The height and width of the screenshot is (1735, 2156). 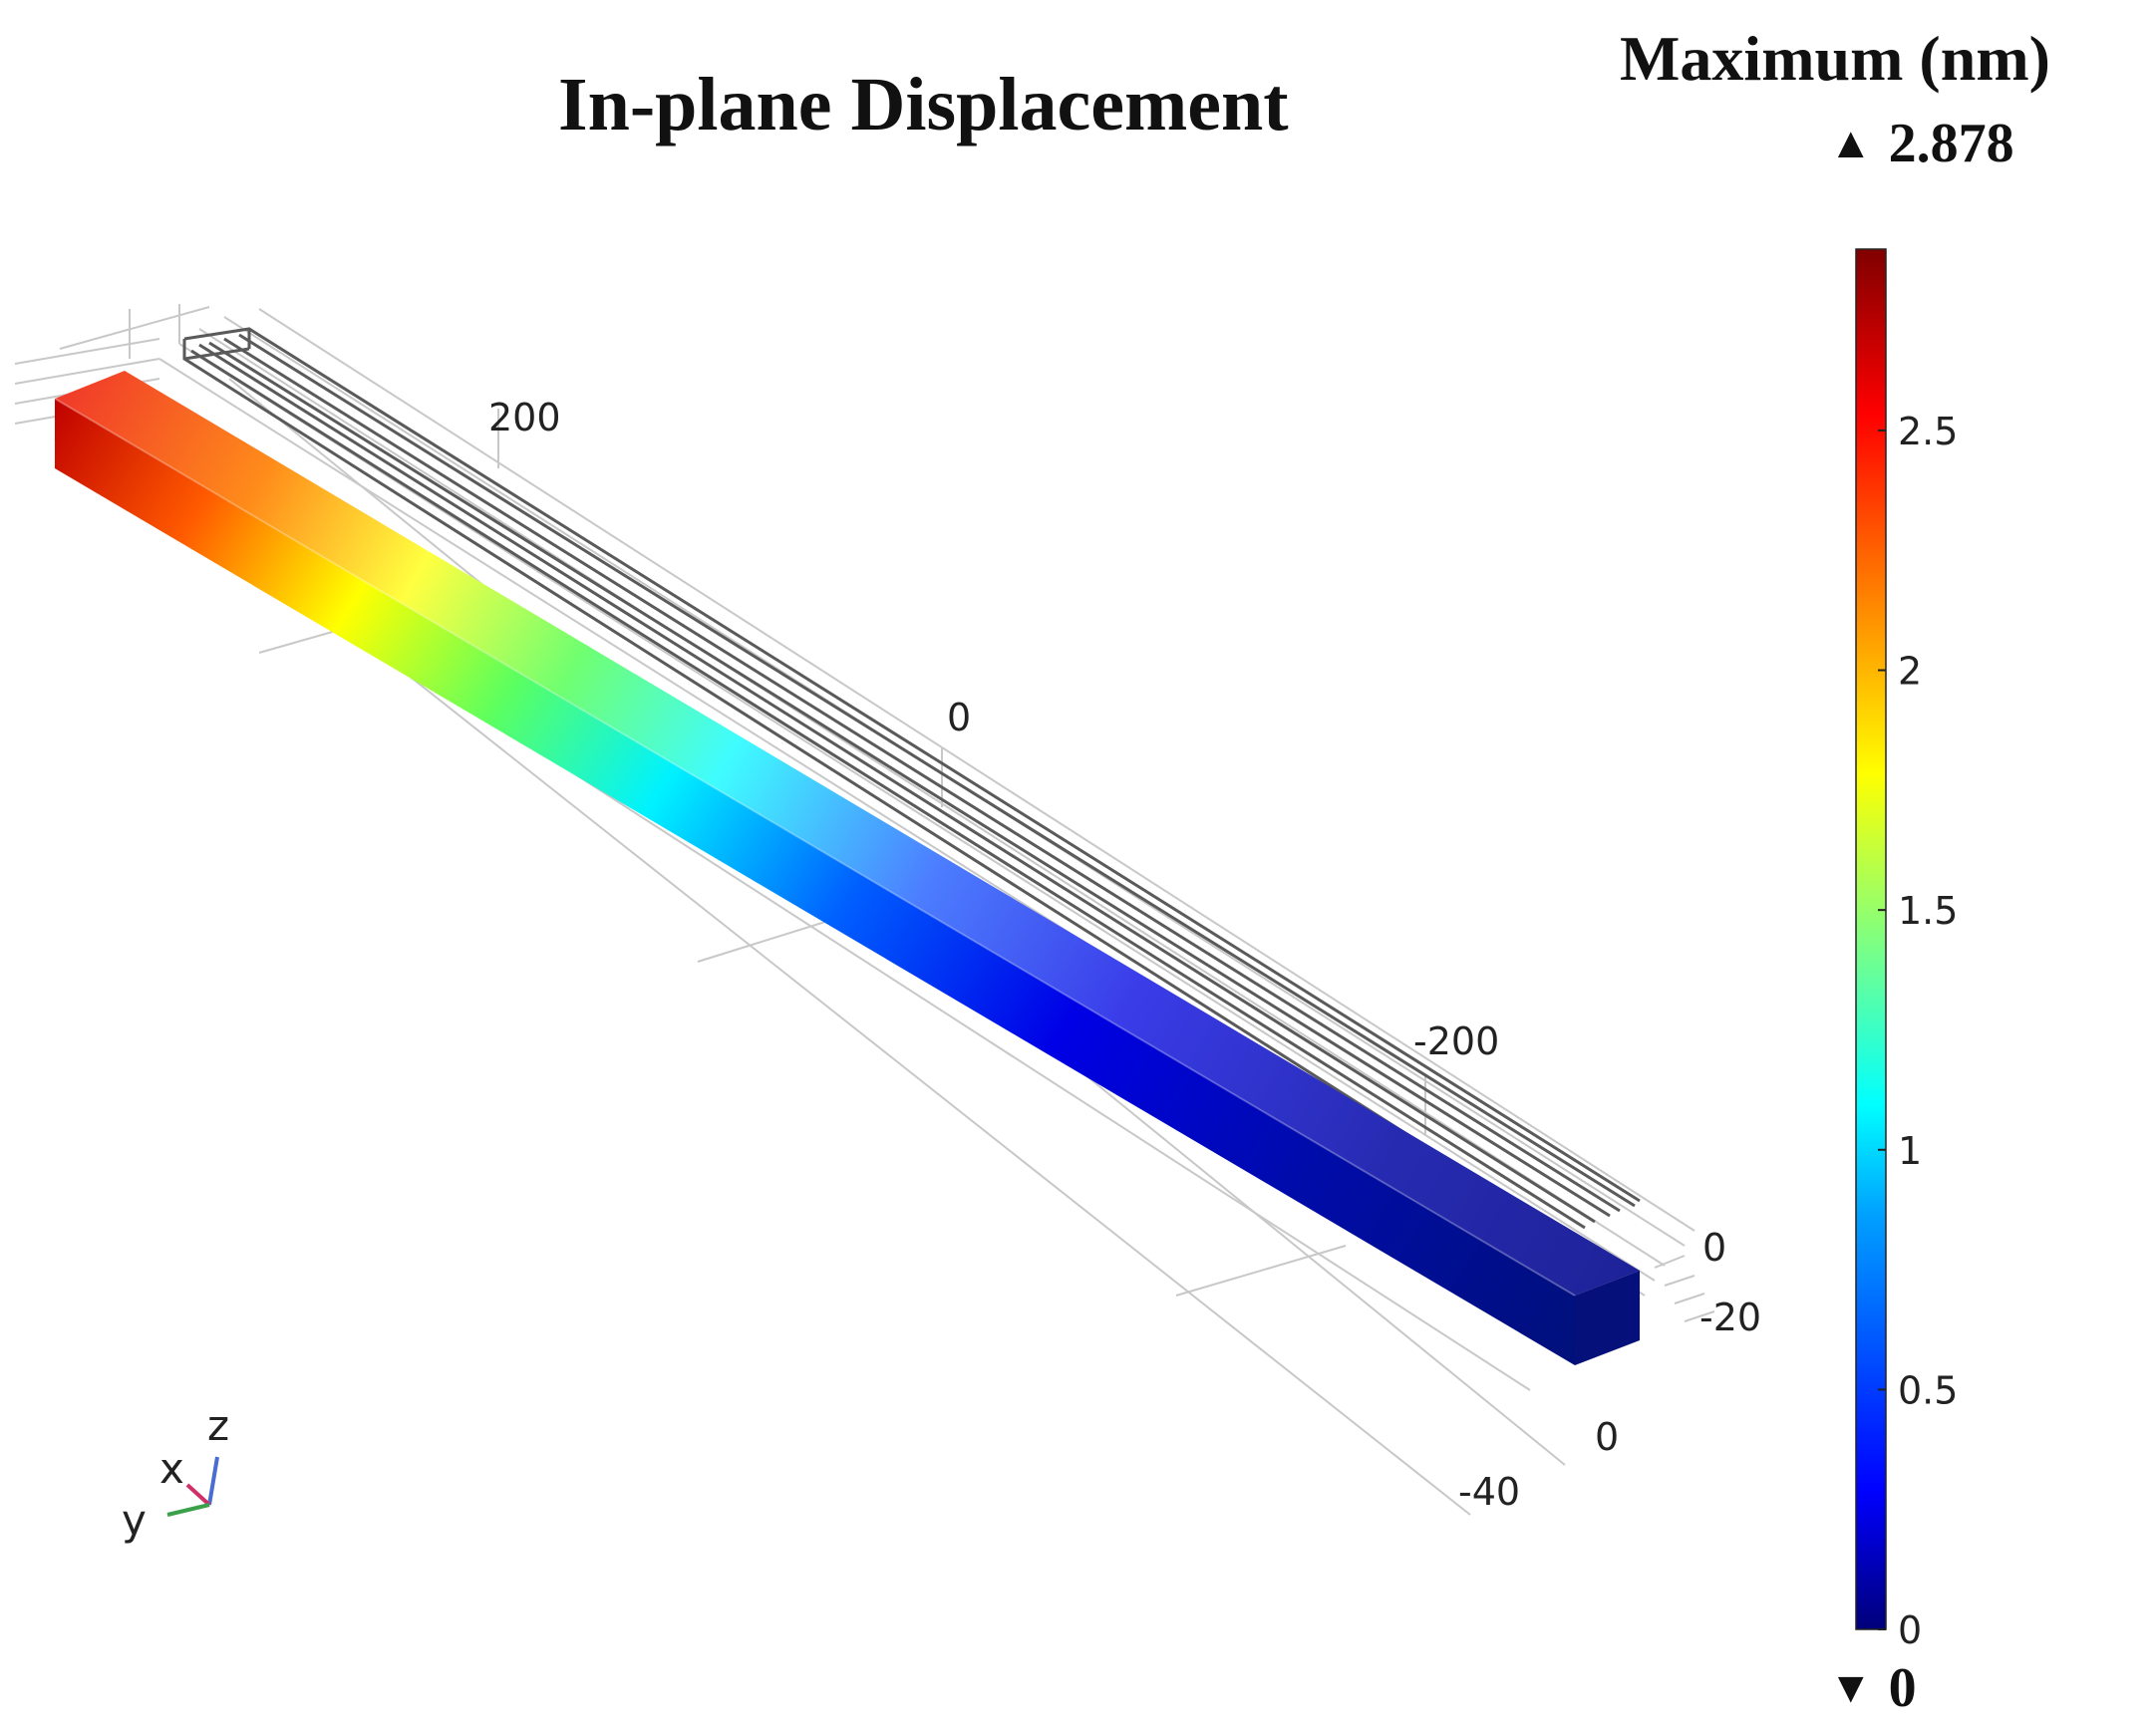 I want to click on color-bar-ticks: 0 0.5 1 1.5 2 2.5, so click(x=1918, y=1031).